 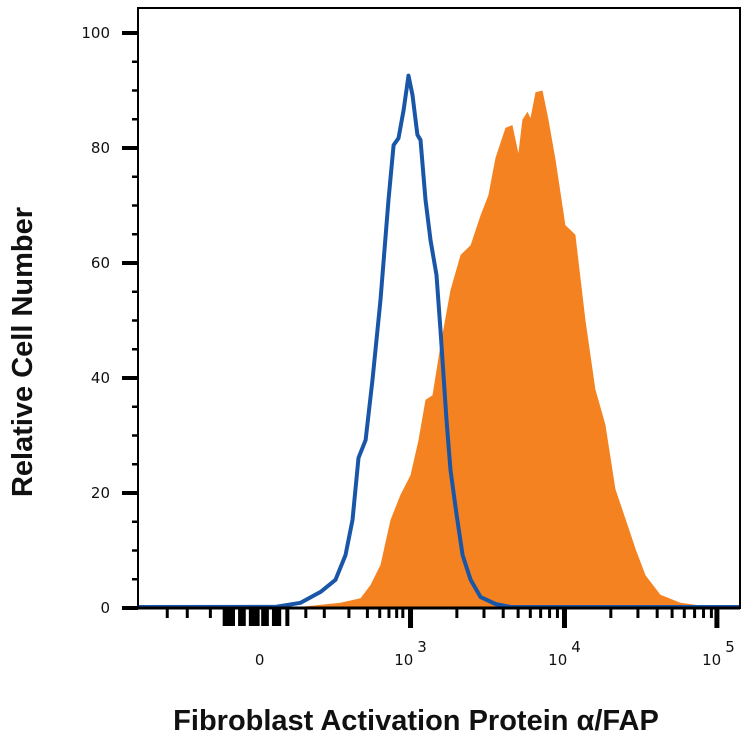 I want to click on y-tick-label: 0, so click(x=105, y=608).